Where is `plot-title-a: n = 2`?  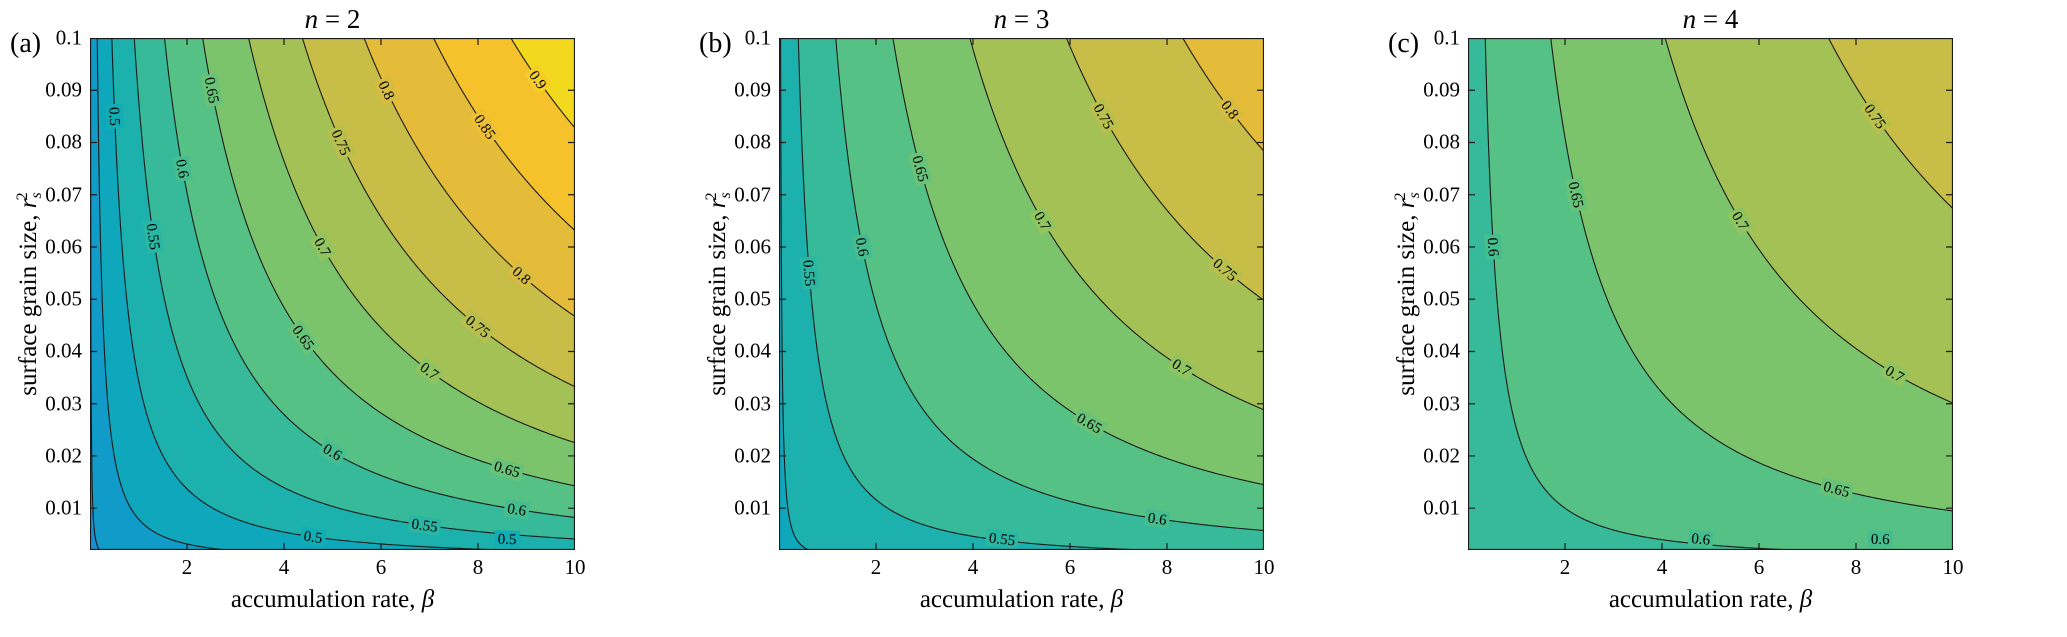 plot-title-a: n = 2 is located at coordinates (332, 19).